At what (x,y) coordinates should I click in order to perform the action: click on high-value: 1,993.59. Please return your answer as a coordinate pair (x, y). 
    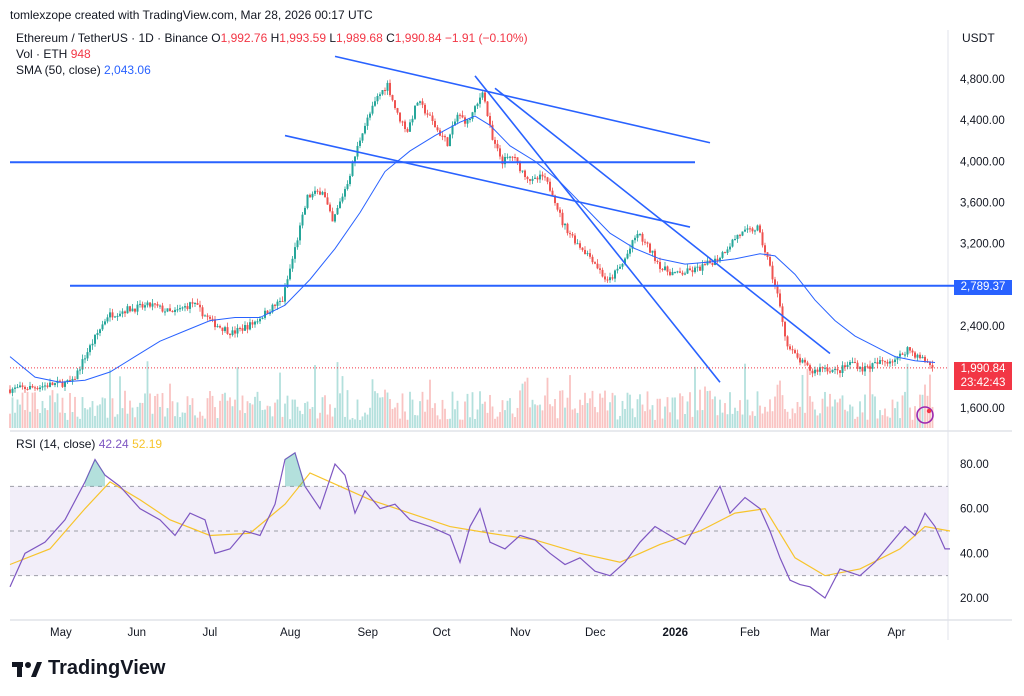
    Looking at the image, I should click on (303, 38).